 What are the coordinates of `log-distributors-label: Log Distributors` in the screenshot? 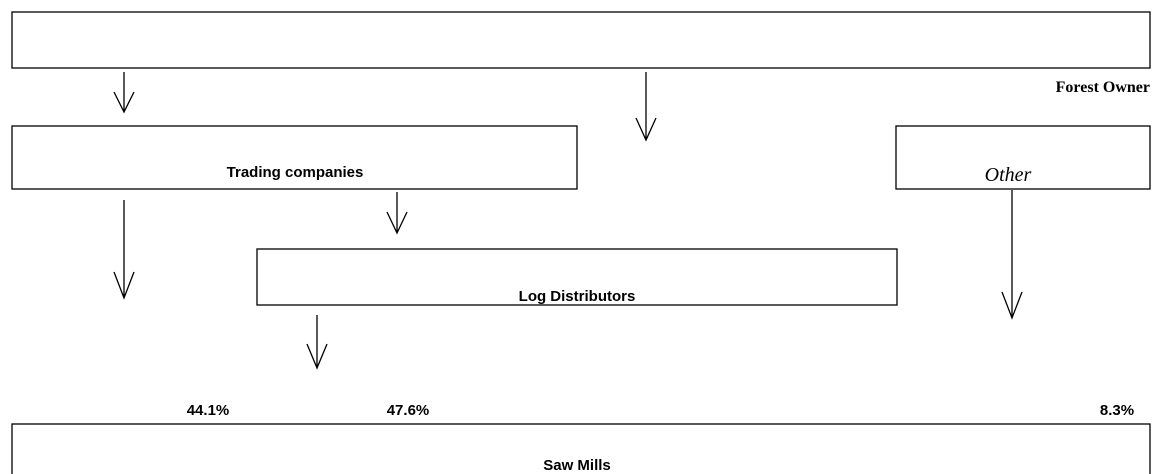 It's located at (577, 296).